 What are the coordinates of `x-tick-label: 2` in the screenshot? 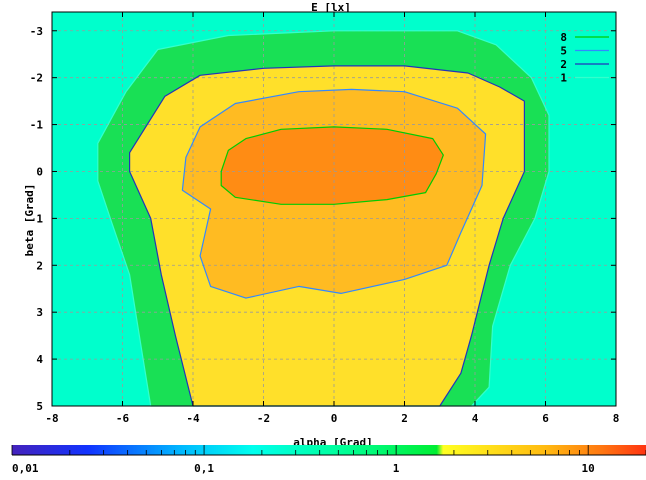 It's located at (404, 418).